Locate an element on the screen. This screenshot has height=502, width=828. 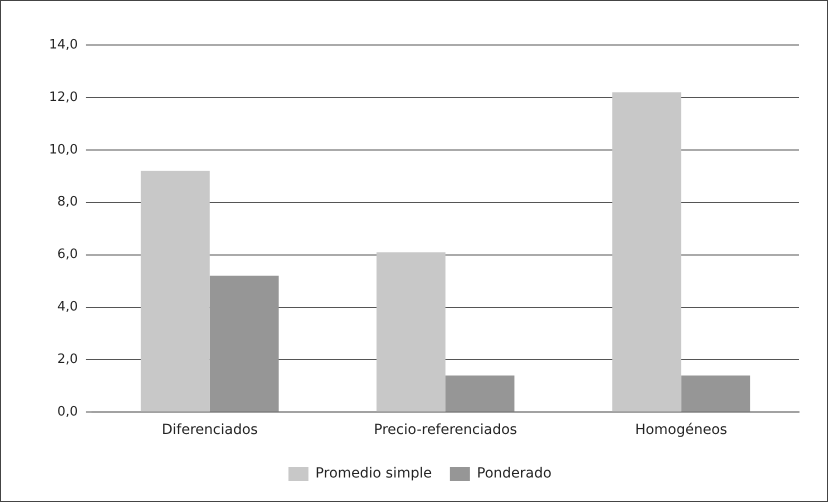
y-tick-label: 4,0 is located at coordinates (67, 307).